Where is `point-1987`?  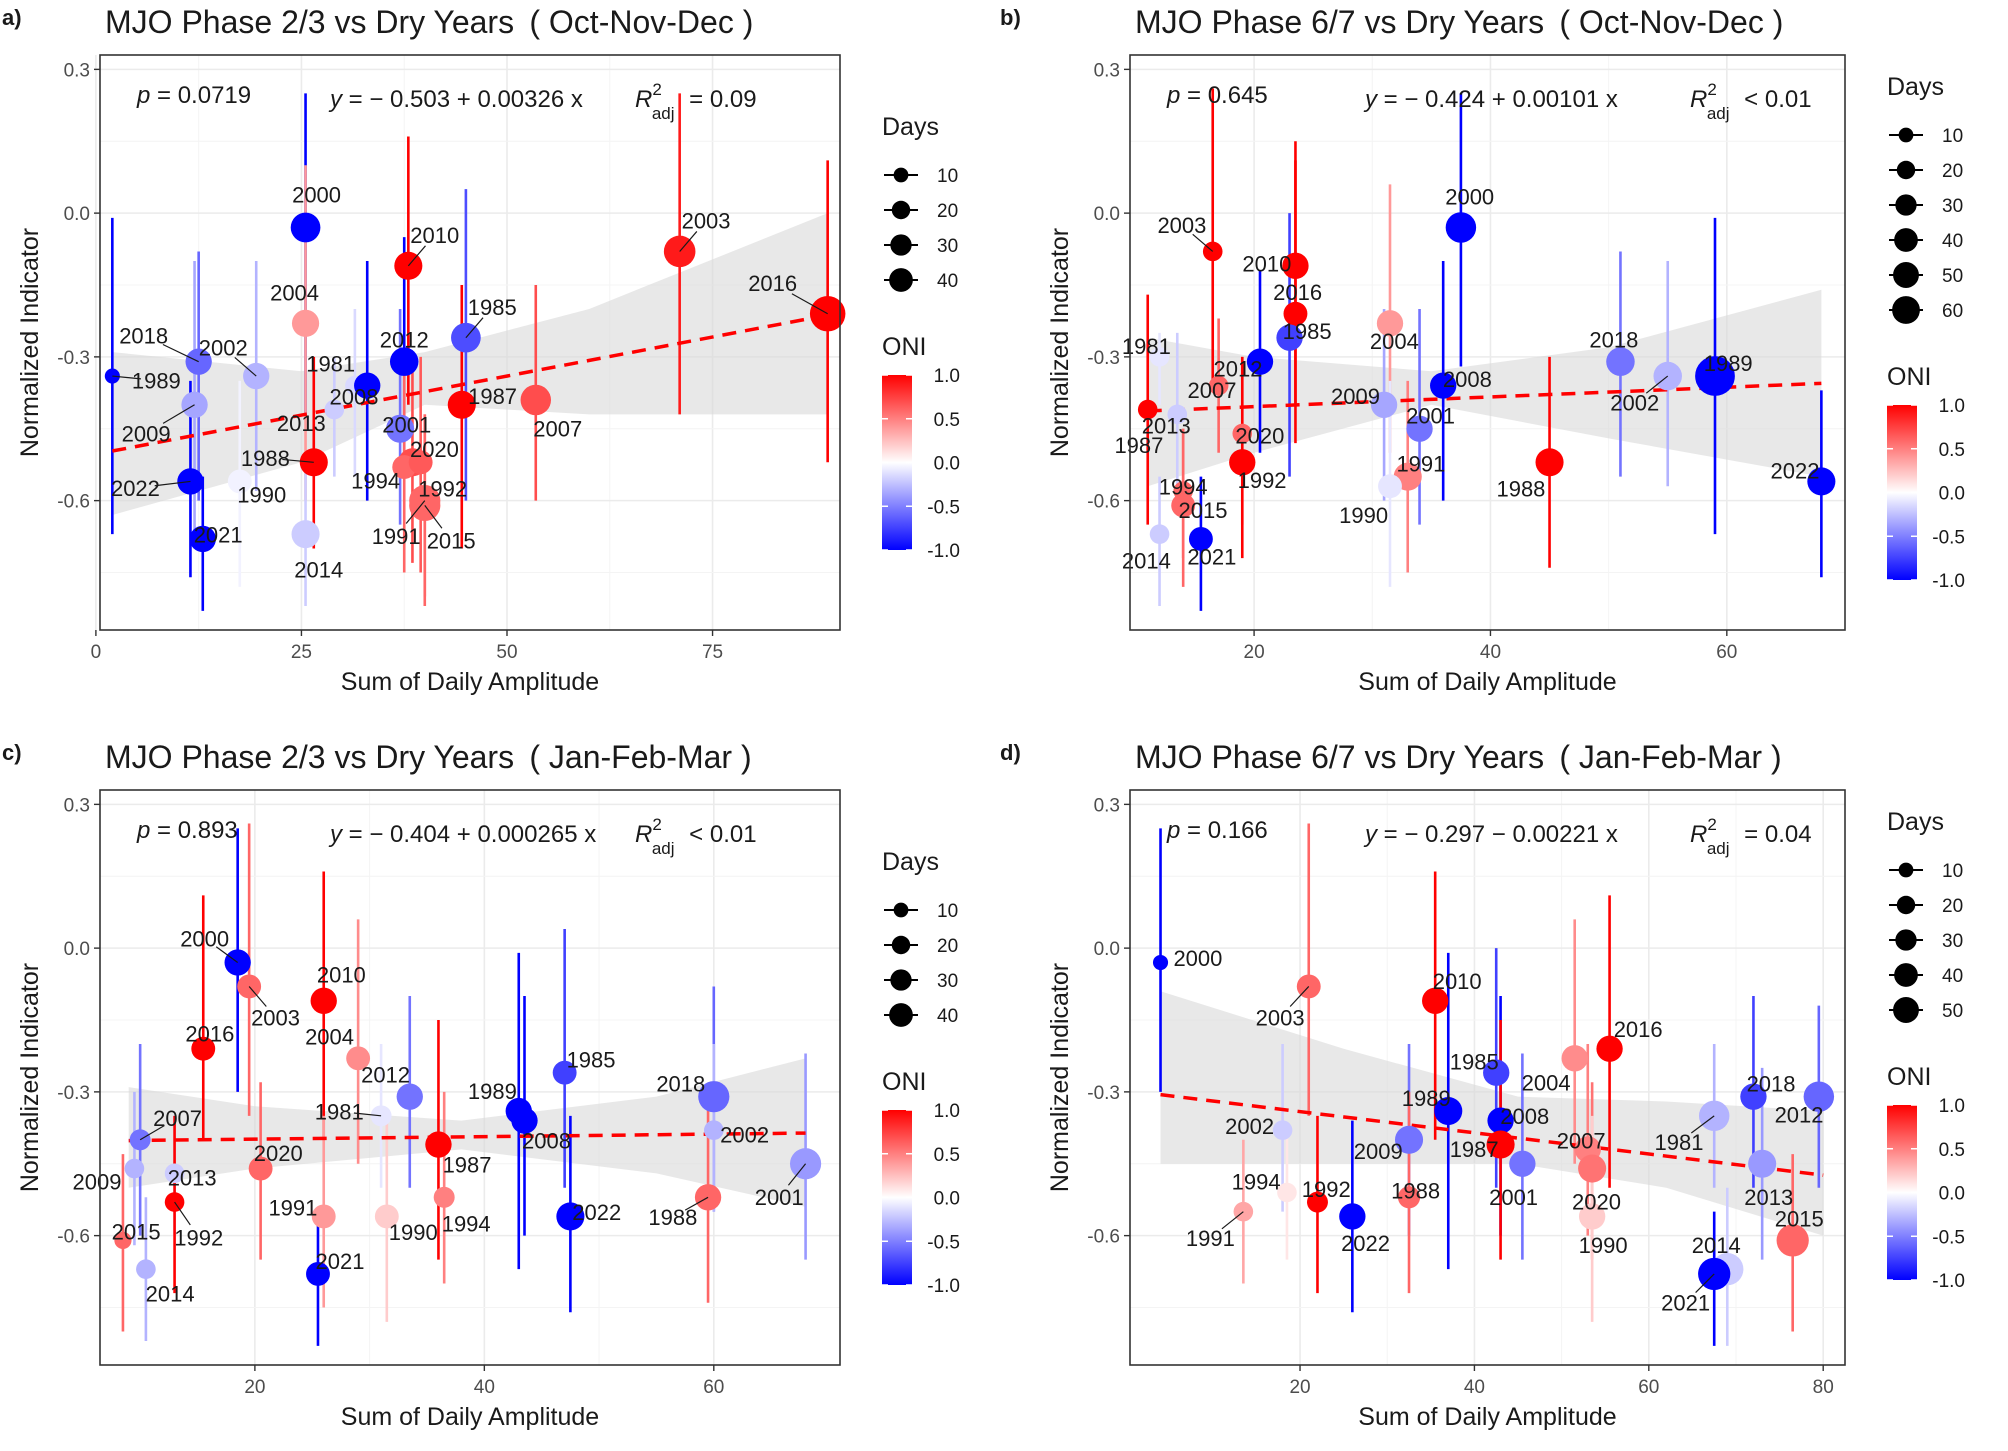
point-1987 is located at coordinates (438, 1144).